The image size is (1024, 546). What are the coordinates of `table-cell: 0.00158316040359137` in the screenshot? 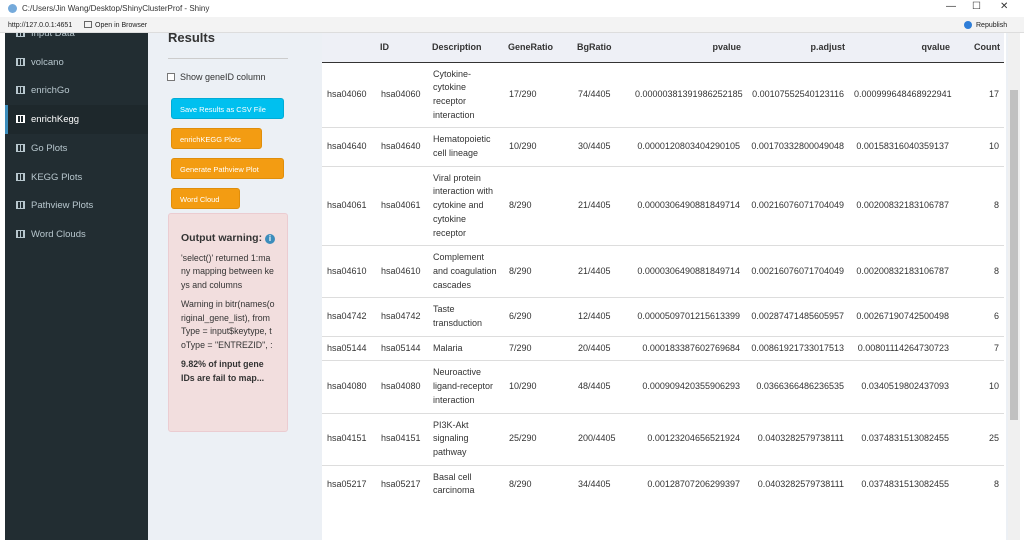 It's located at (901, 147).